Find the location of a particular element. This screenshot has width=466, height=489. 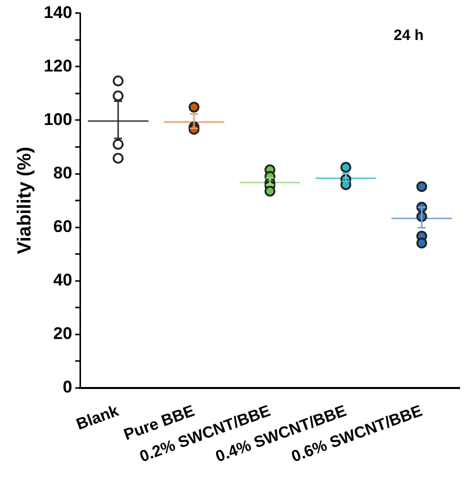

y-tick-label: 120 is located at coordinates (58, 66).